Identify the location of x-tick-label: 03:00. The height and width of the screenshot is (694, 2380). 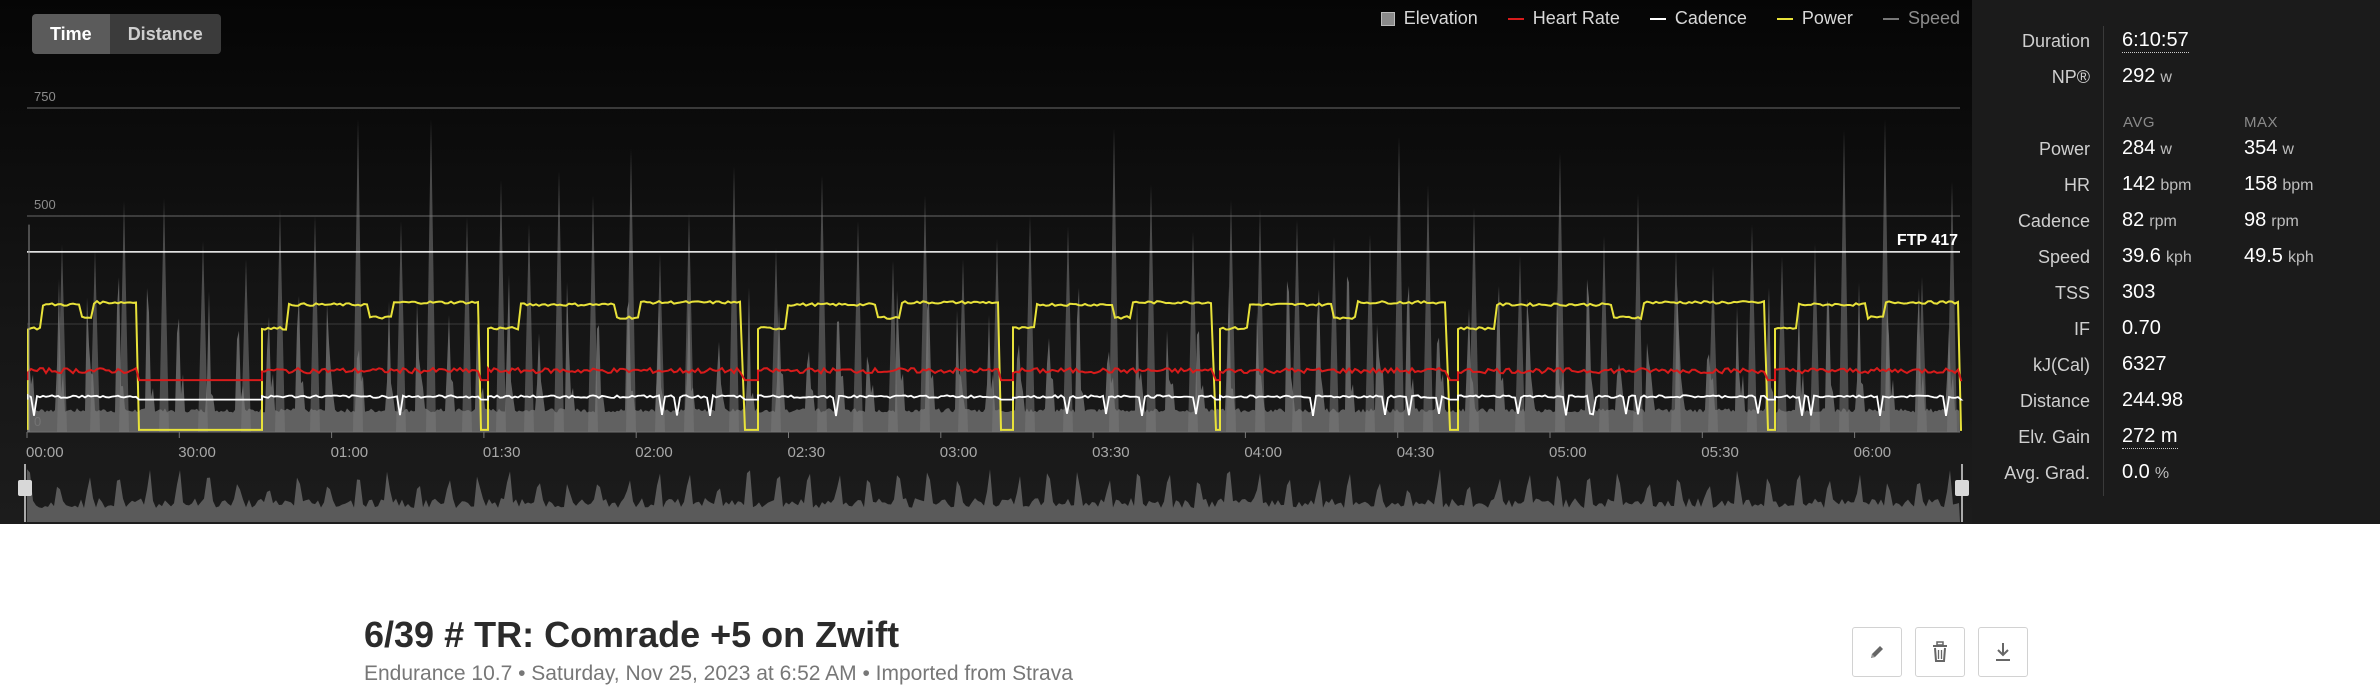
(959, 452).